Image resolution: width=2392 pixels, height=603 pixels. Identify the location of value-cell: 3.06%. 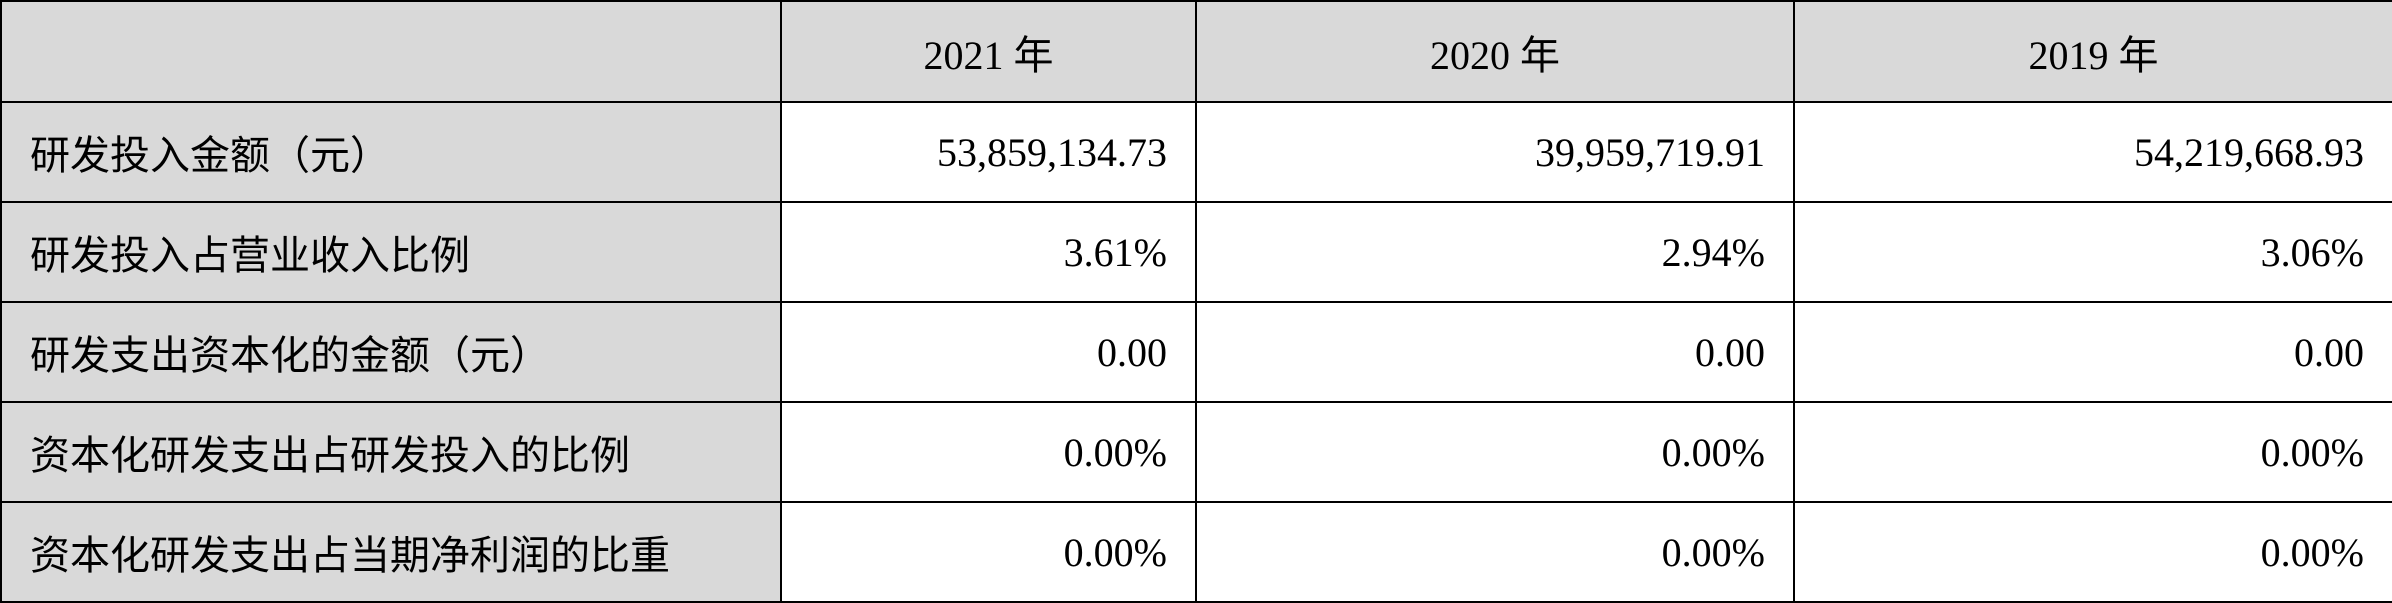
(2092, 252).